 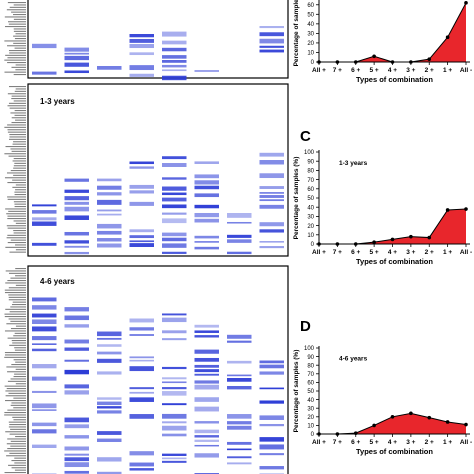 I want to click on y-tick-label: 80, so click(x=310, y=366).